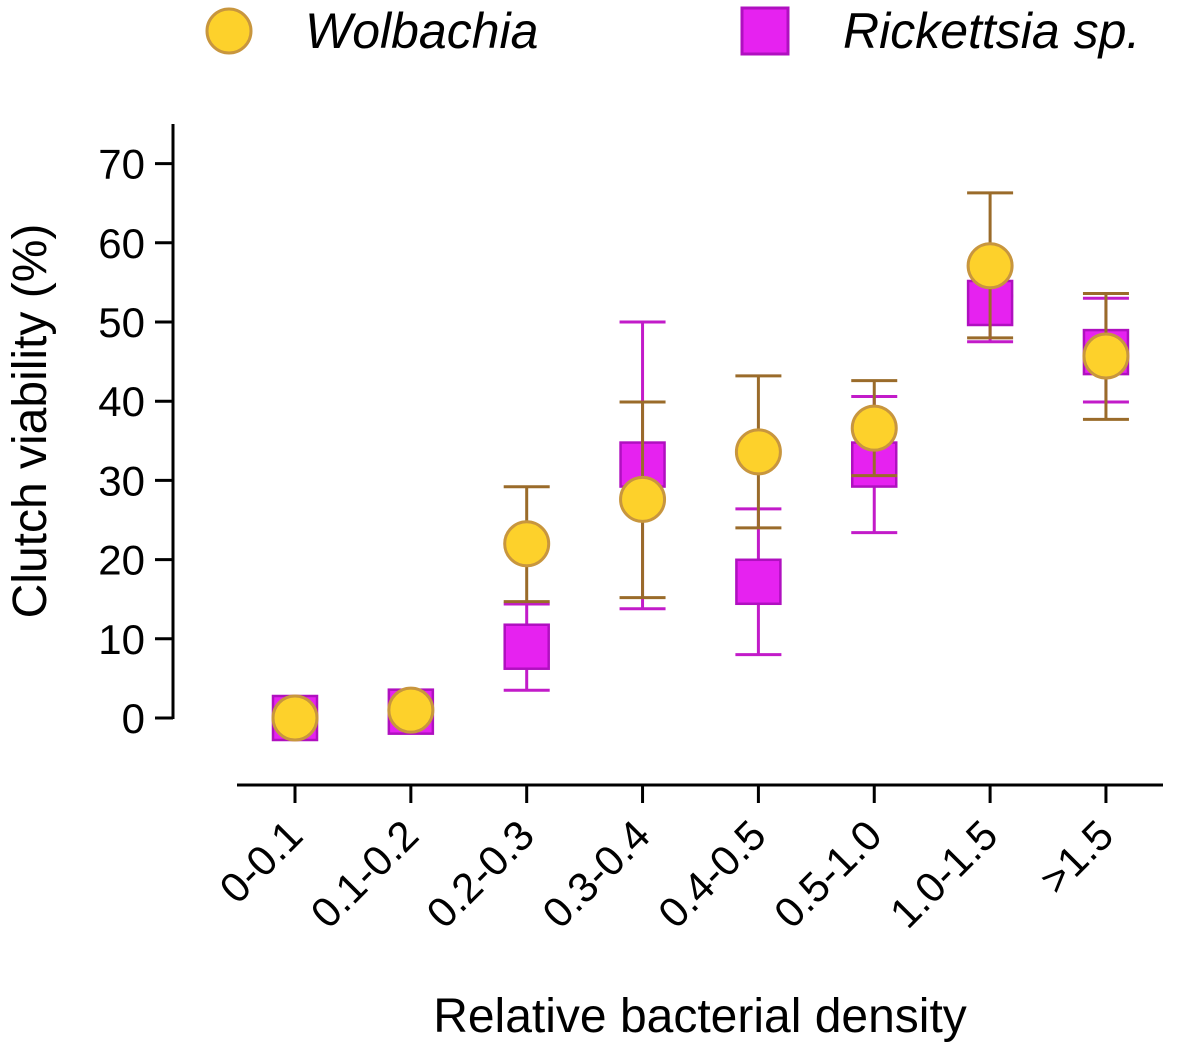 The height and width of the screenshot is (1050, 1183). Describe the element at coordinates (133, 718) in the screenshot. I see `y-tick-label-0: 0` at that location.